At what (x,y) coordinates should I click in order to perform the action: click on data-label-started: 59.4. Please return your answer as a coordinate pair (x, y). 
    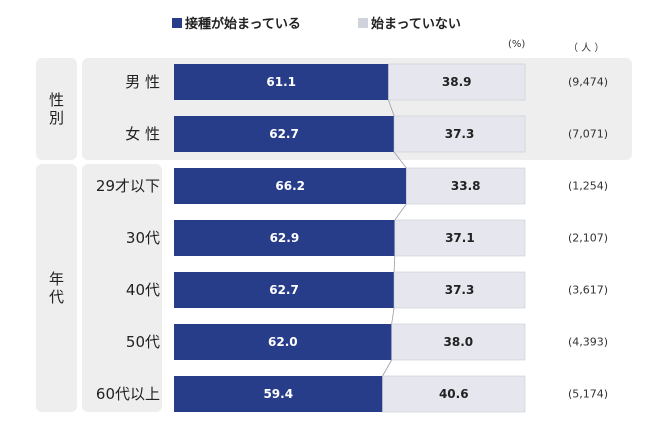
    Looking at the image, I should click on (278, 394).